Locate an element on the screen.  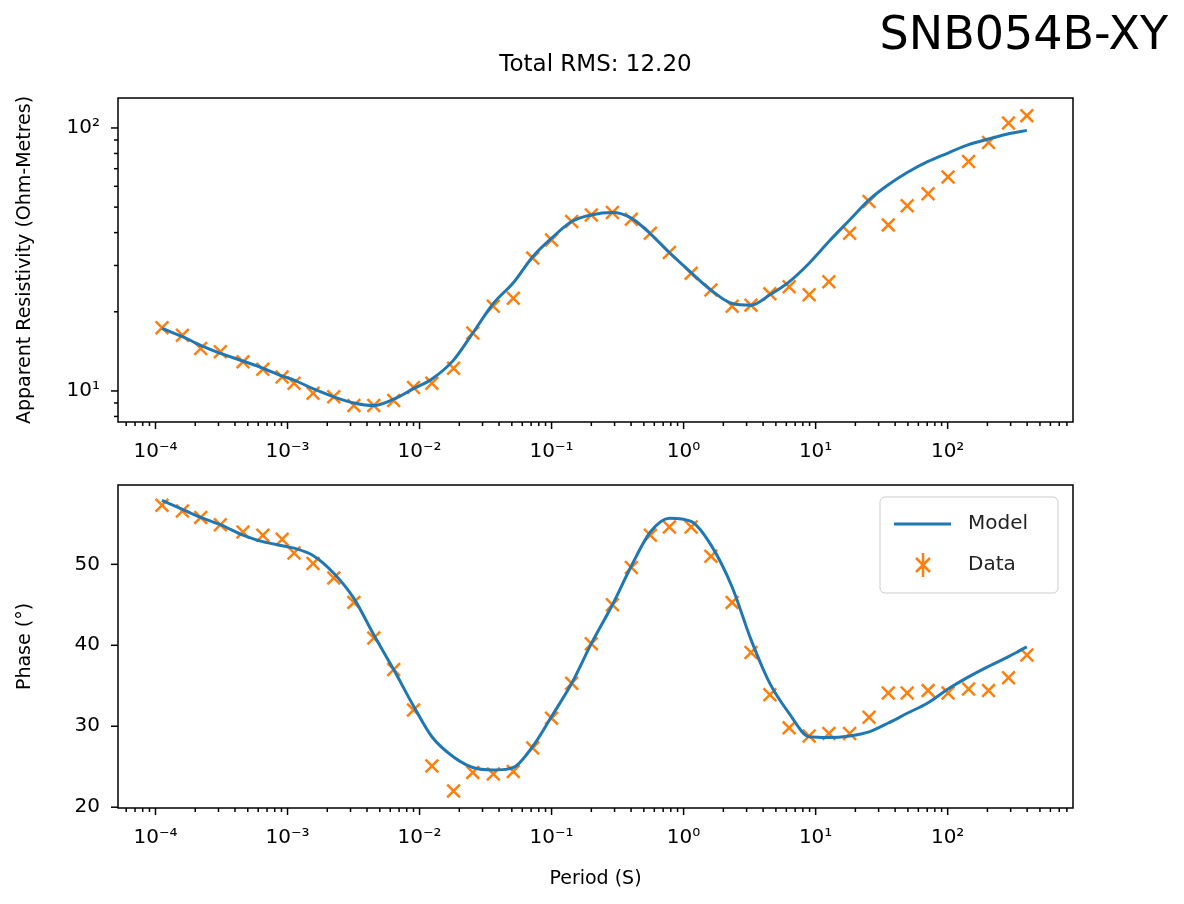
y-axis-title: Phase (°) is located at coordinates (23, 646).